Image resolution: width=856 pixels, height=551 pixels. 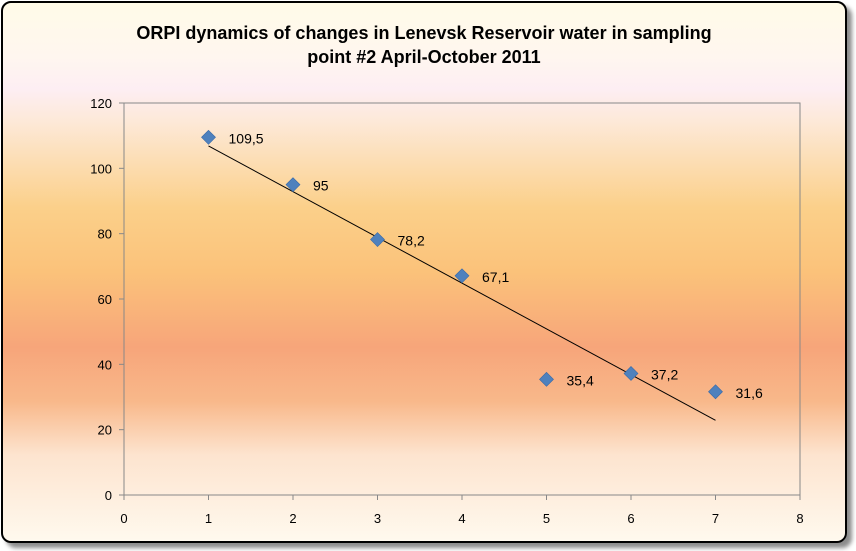 What do you see at coordinates (546, 518) in the screenshot?
I see `x-tick-label: 5` at bounding box center [546, 518].